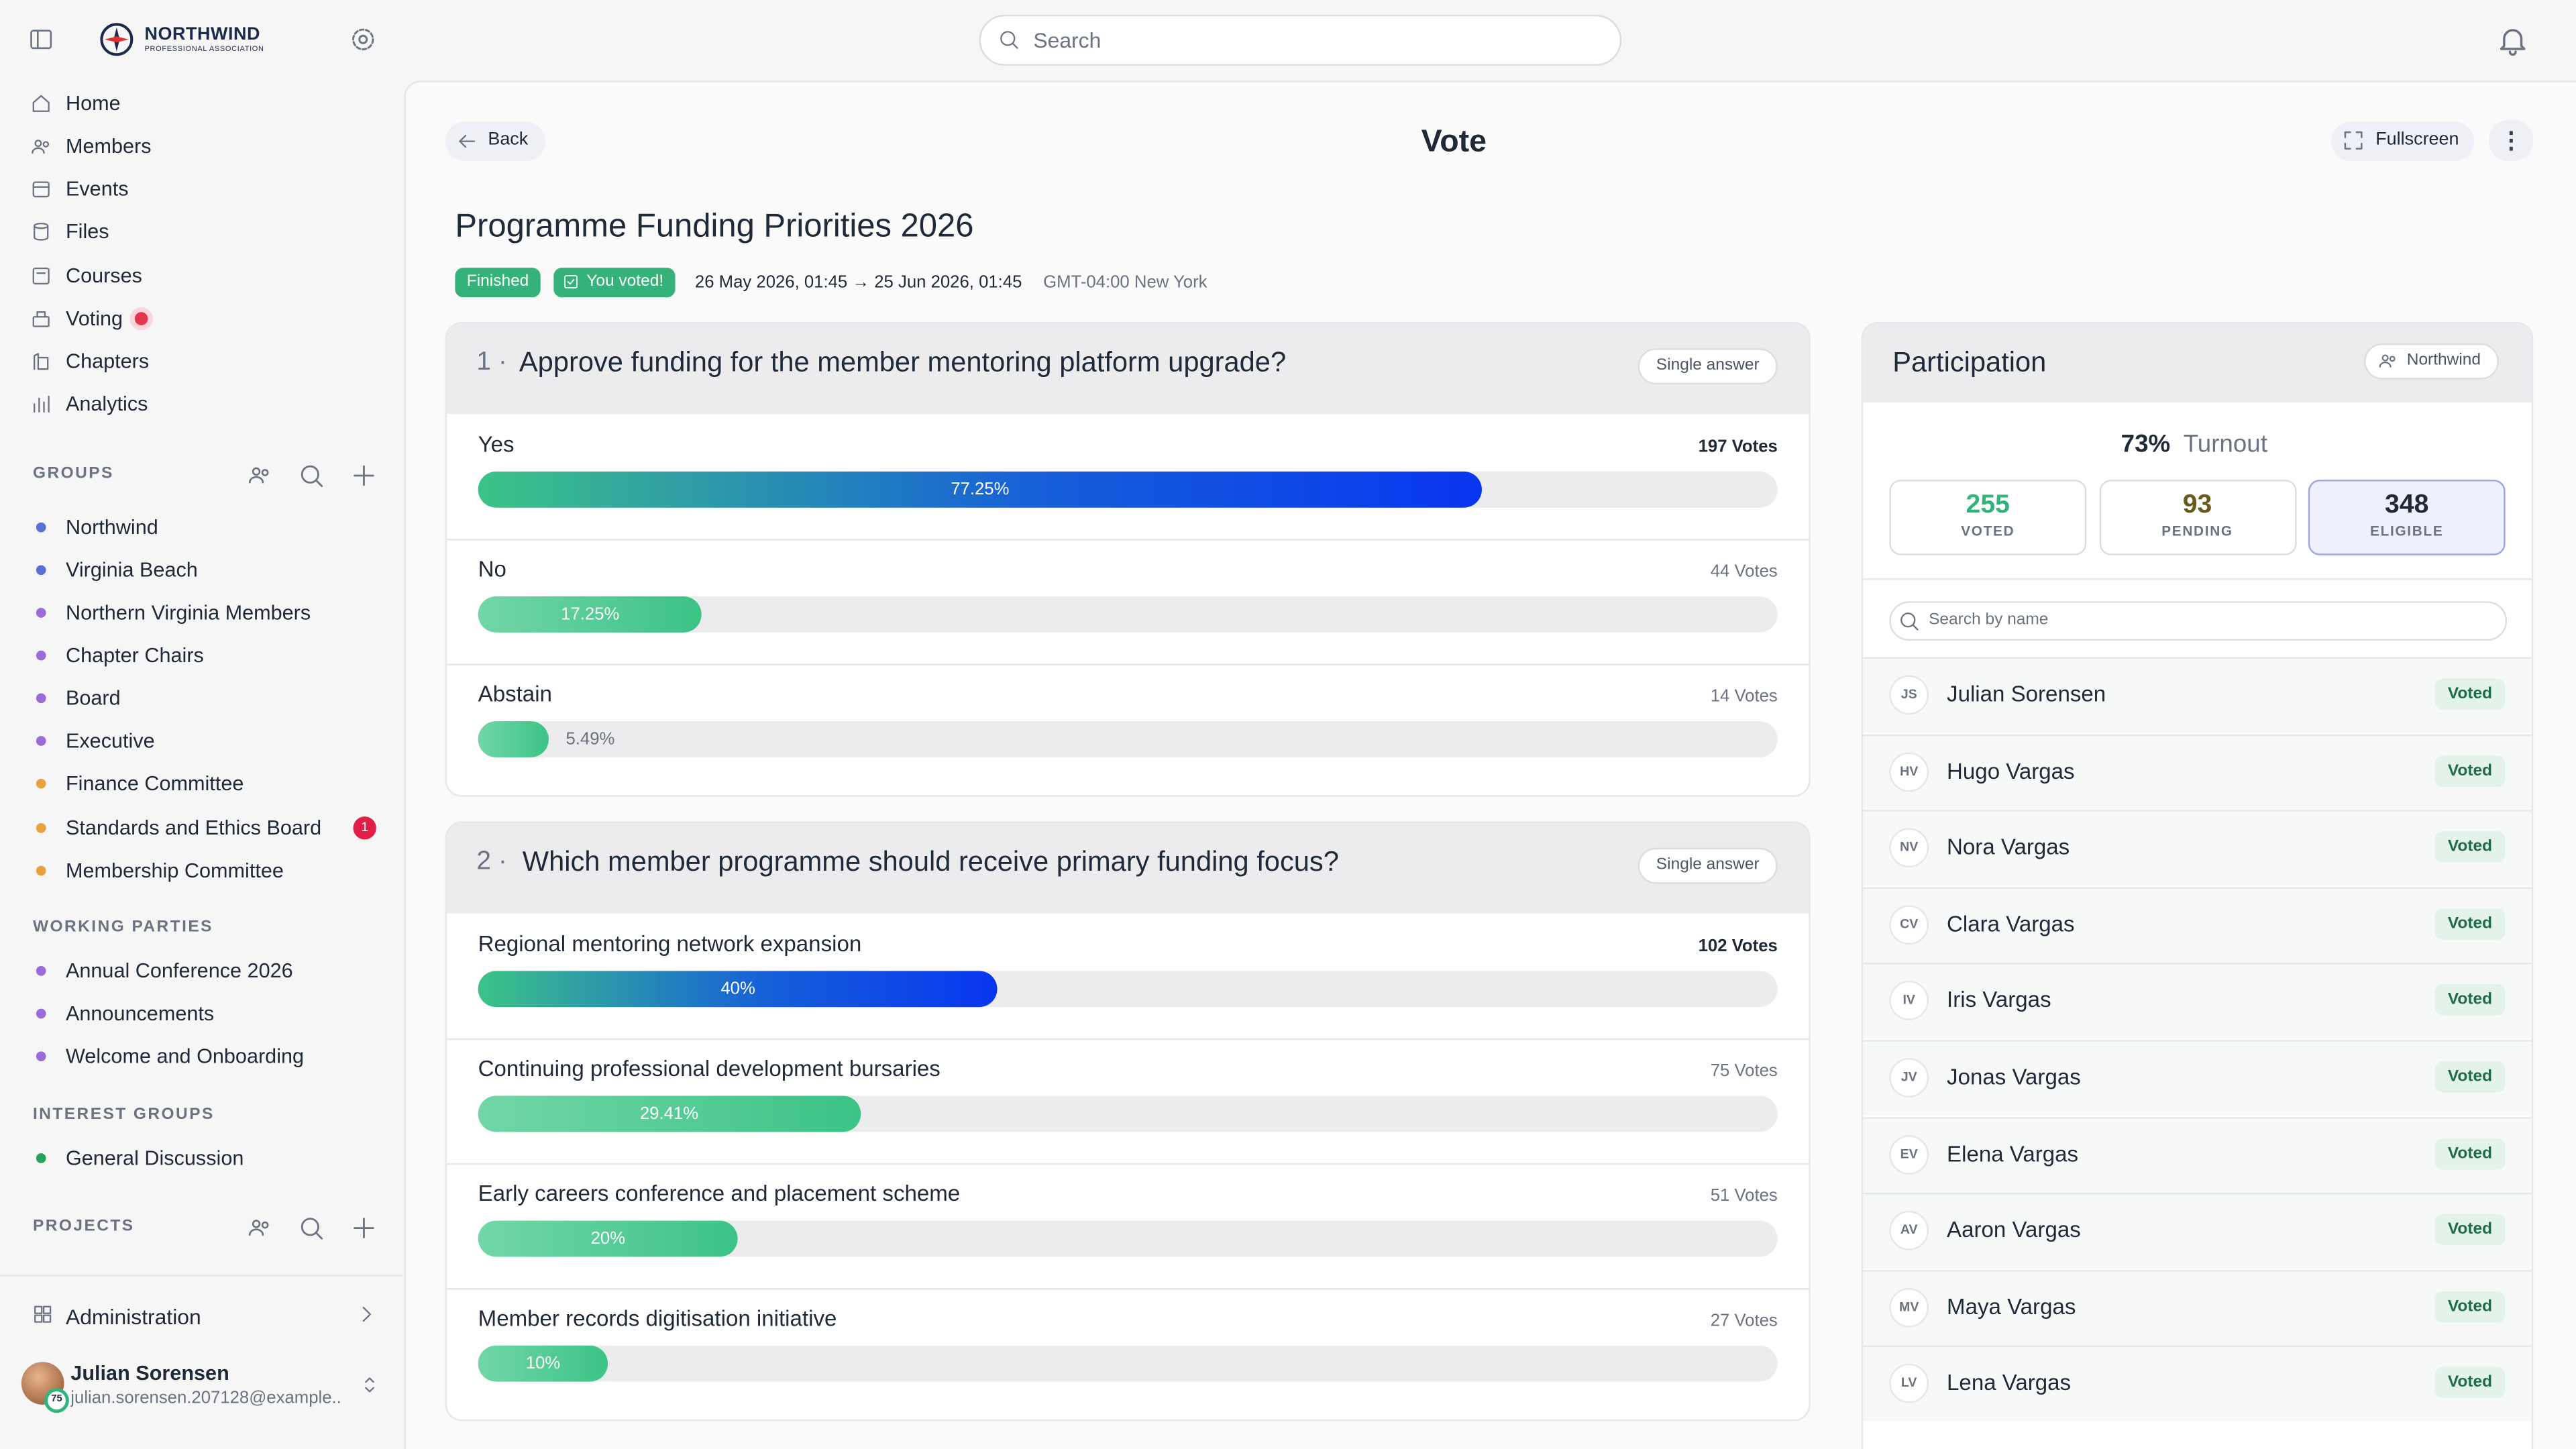 This screenshot has height=1449, width=2576. I want to click on nav-item: Analytics, so click(106, 404).